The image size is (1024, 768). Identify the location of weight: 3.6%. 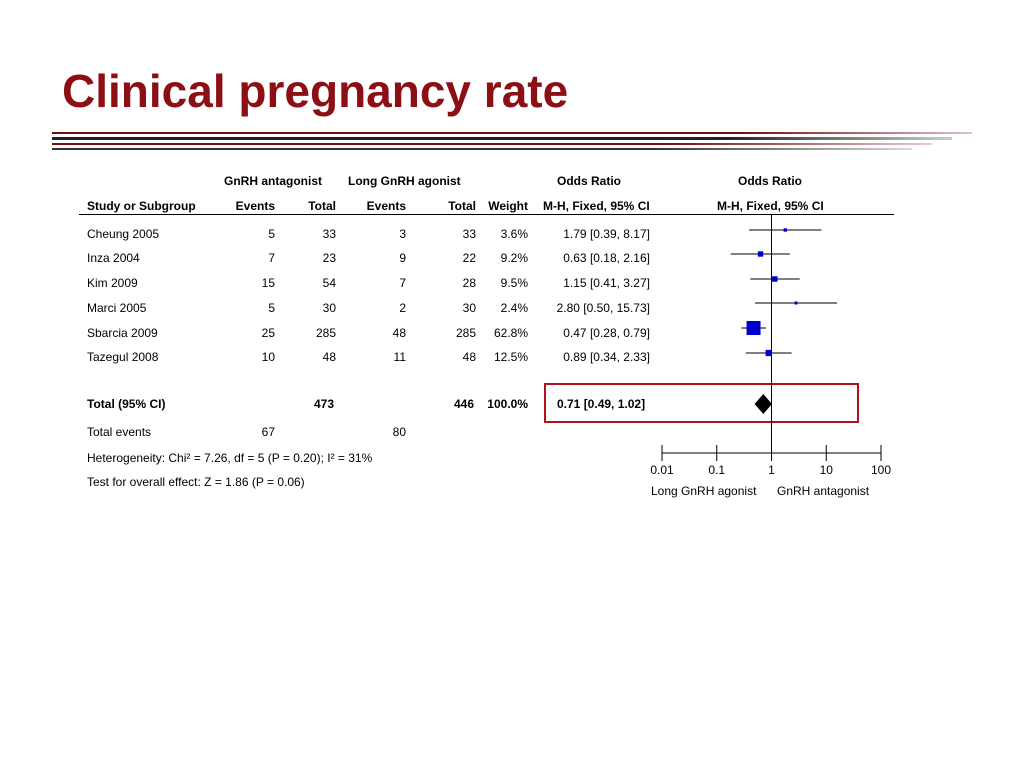
(514, 234).